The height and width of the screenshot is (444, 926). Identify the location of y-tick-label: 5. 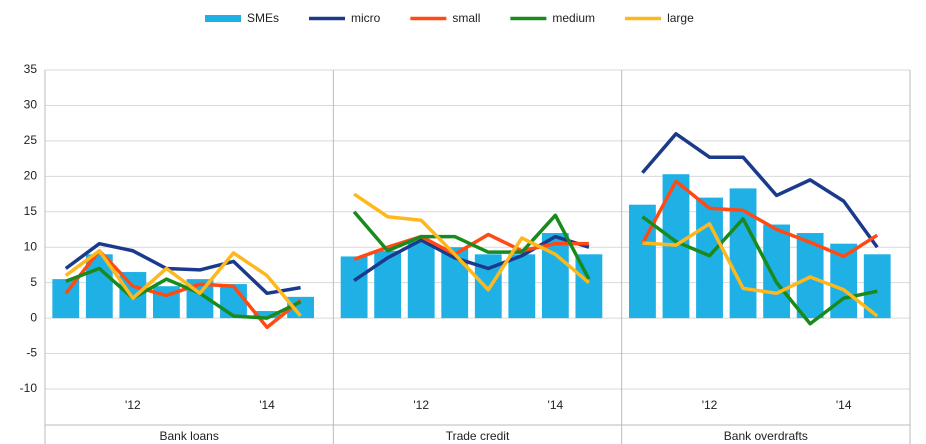
(33, 282).